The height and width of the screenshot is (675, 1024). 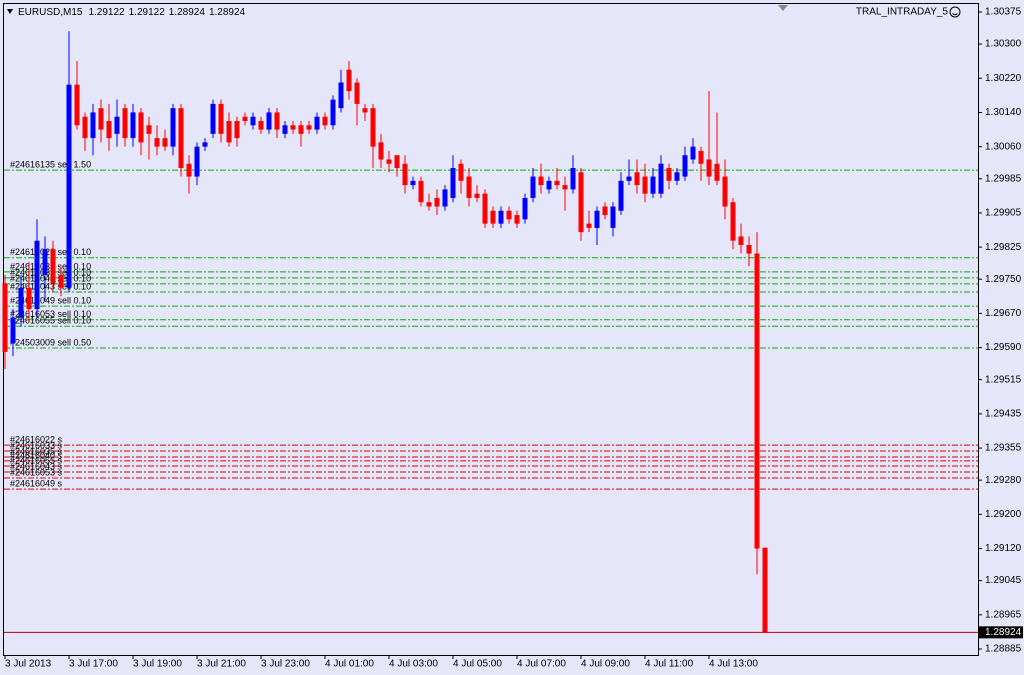 What do you see at coordinates (783, 8) in the screenshot?
I see `chart-shift-marker` at bounding box center [783, 8].